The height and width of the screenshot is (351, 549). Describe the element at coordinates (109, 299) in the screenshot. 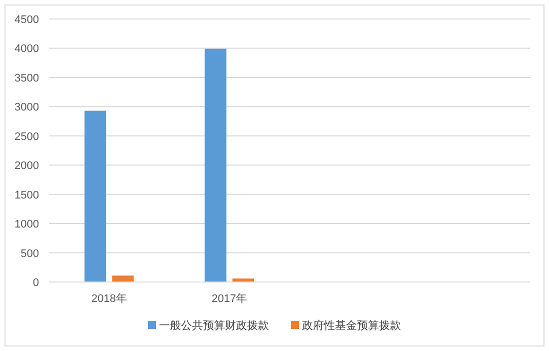

I see `x-tick-label: 2018年` at that location.